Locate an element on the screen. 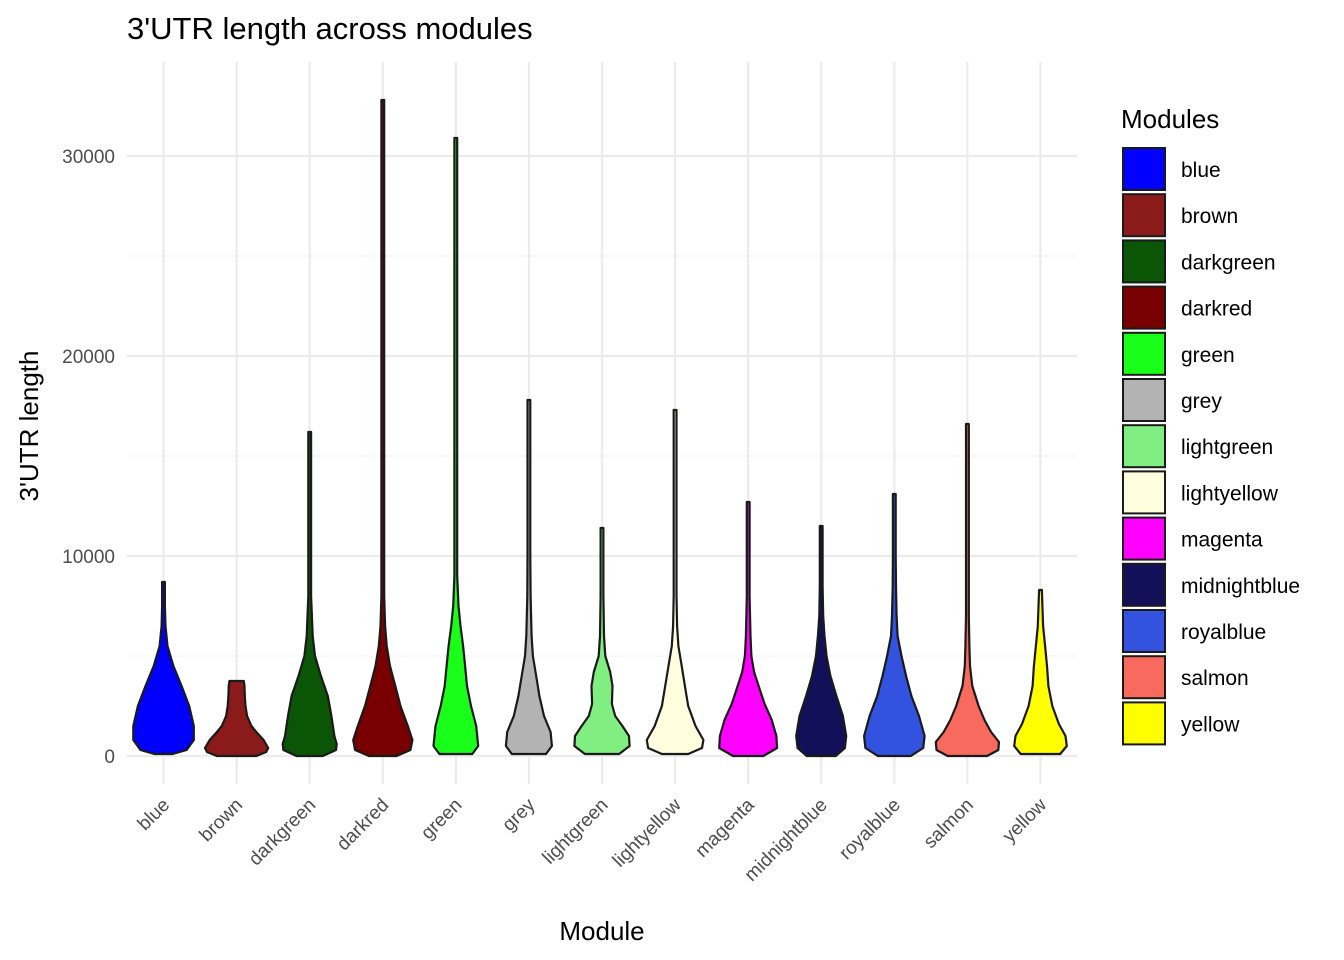  violin-darkgreen is located at coordinates (309, 594).